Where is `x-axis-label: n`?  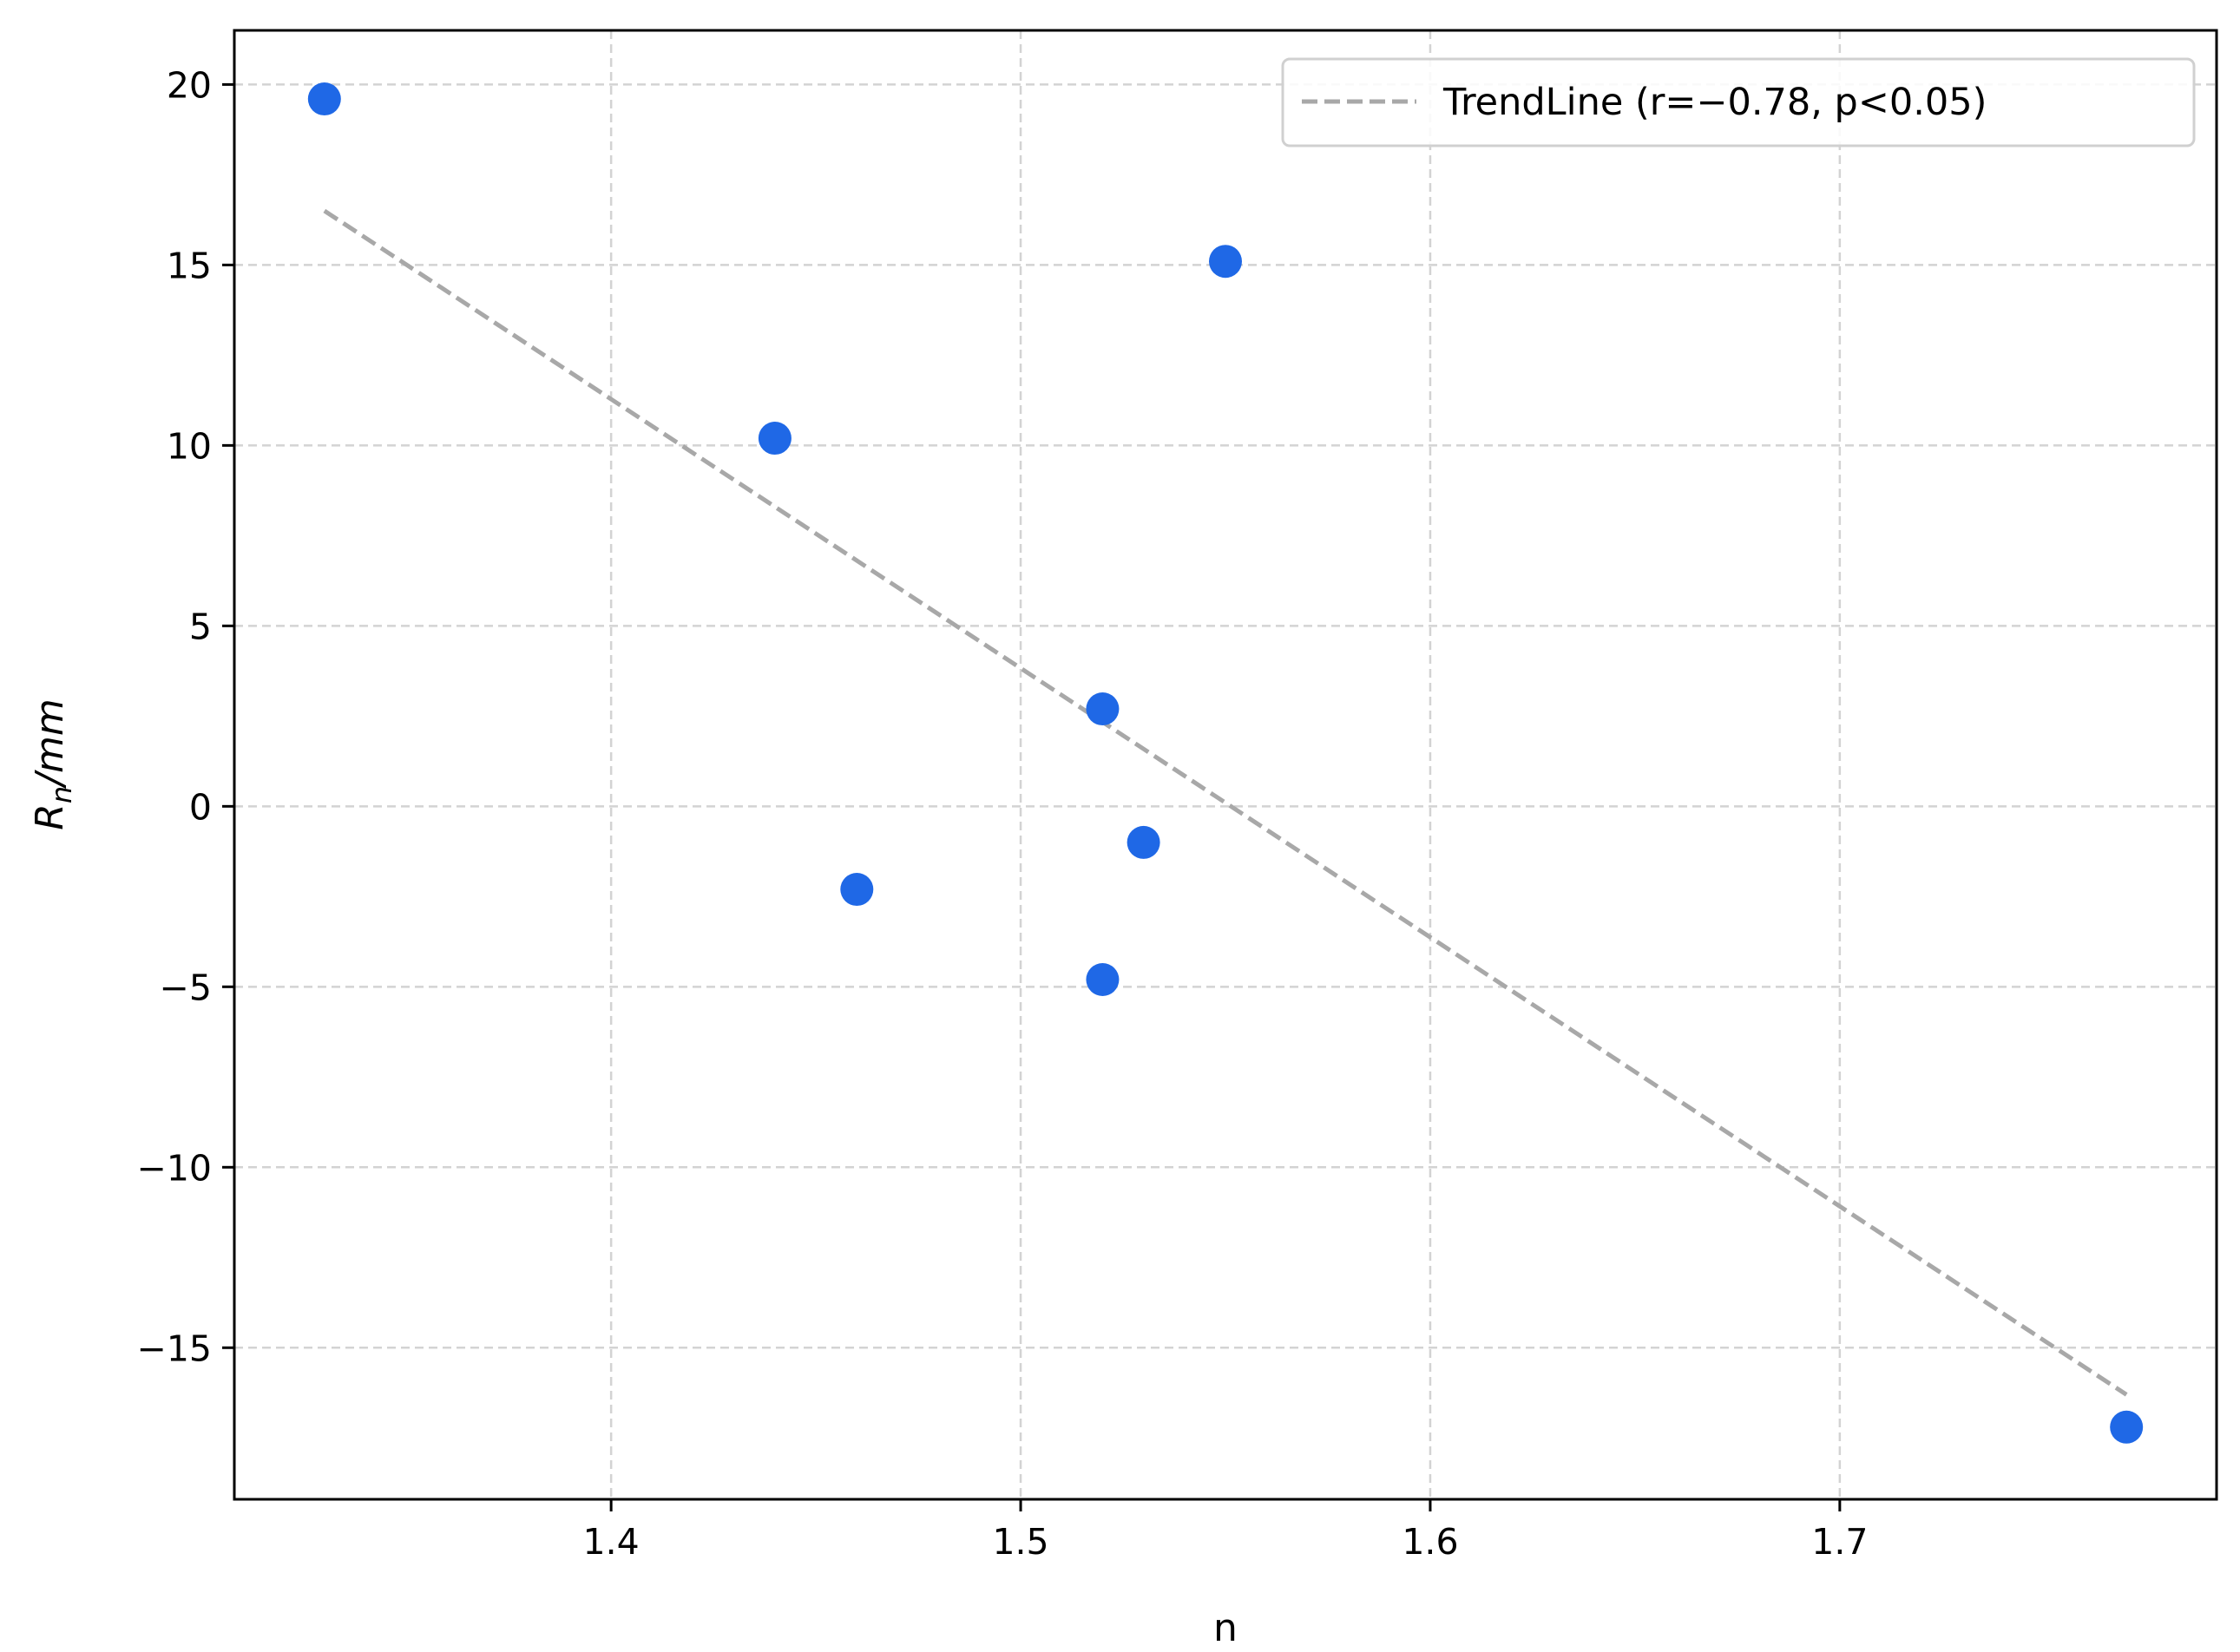 x-axis-label: n is located at coordinates (1225, 1628).